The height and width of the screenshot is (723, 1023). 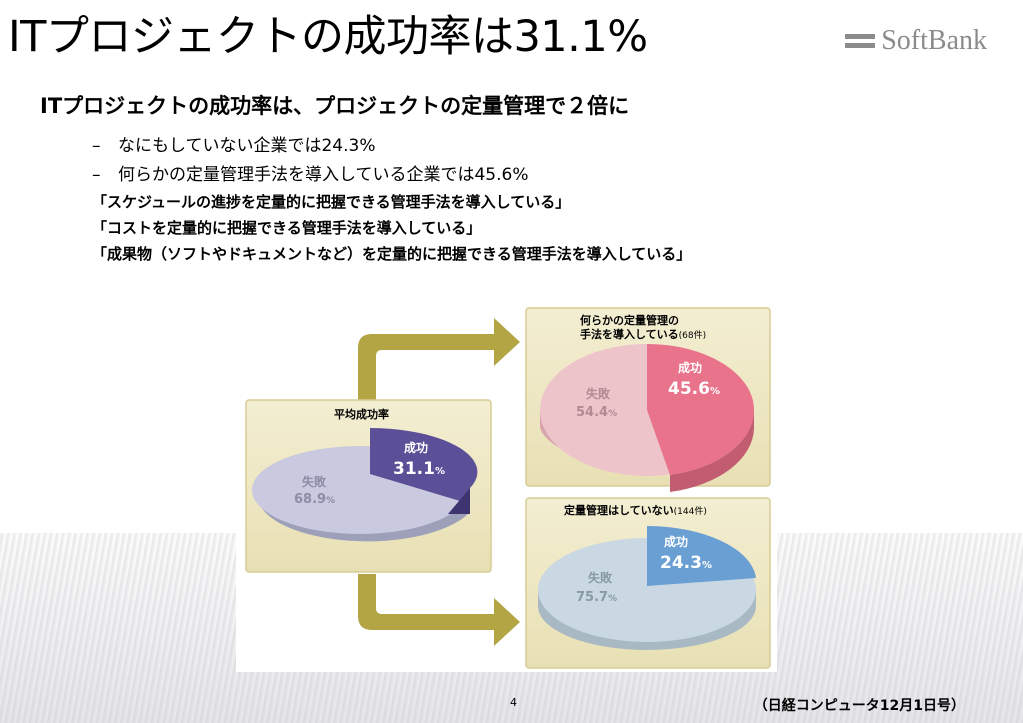 I want to click on avg-success-unit: %, so click(x=440, y=471).